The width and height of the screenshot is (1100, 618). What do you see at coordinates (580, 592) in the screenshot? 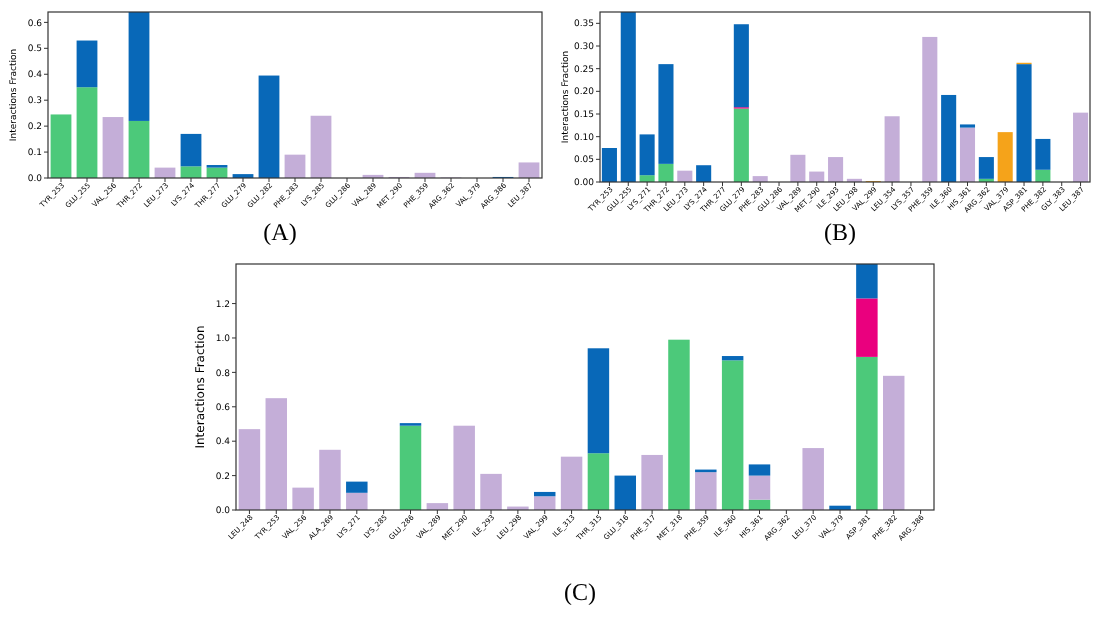
I see `text: (C)` at bounding box center [580, 592].